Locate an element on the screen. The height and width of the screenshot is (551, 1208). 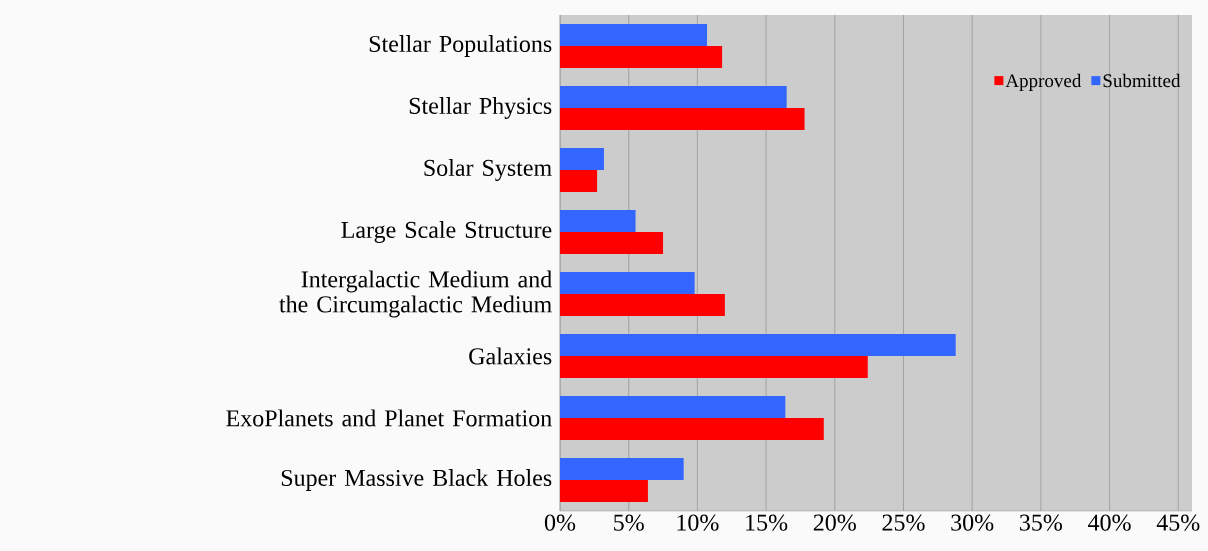
legend-label: Submitted is located at coordinates (1142, 80).